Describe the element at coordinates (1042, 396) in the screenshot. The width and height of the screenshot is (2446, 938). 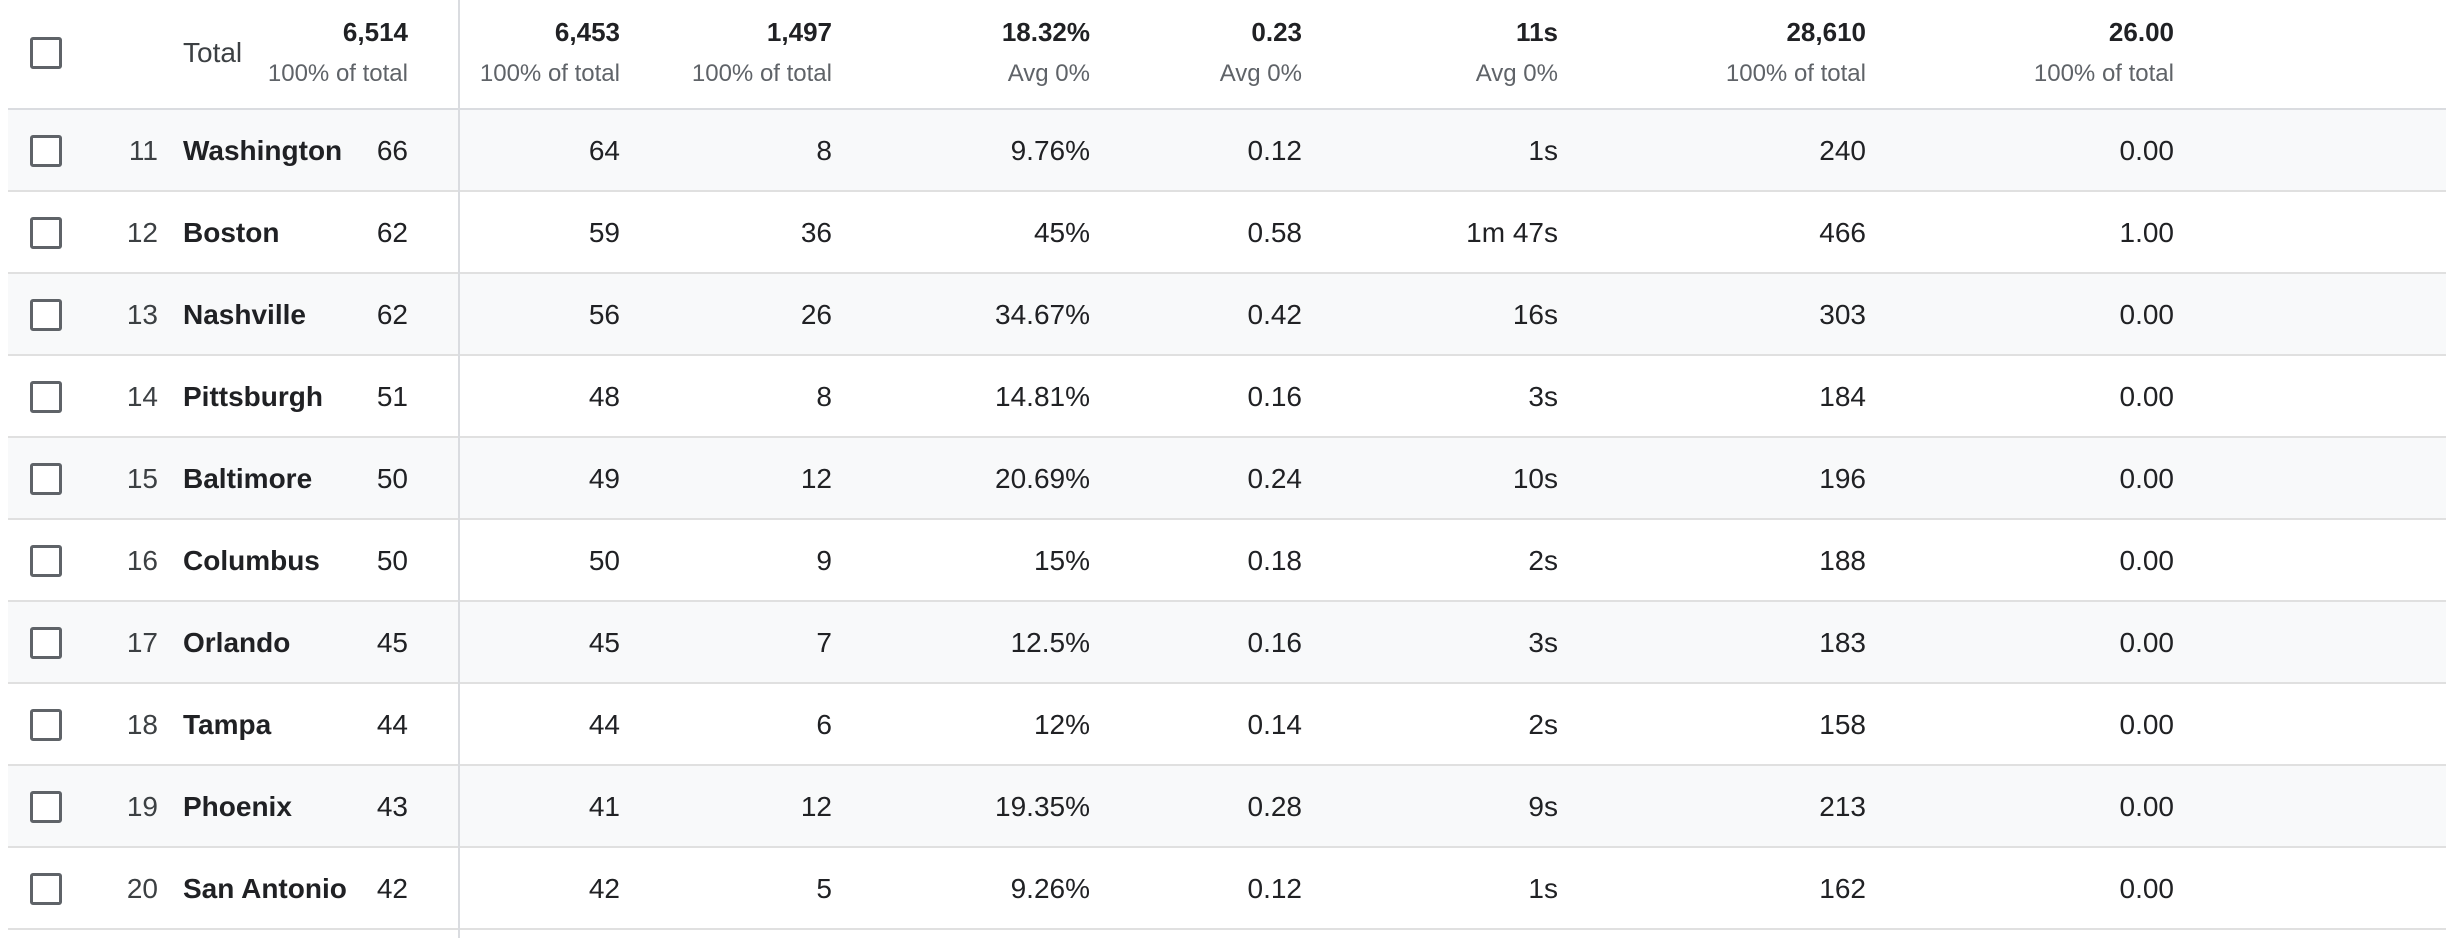
I see `row-metric-col-4: 14.81%` at that location.